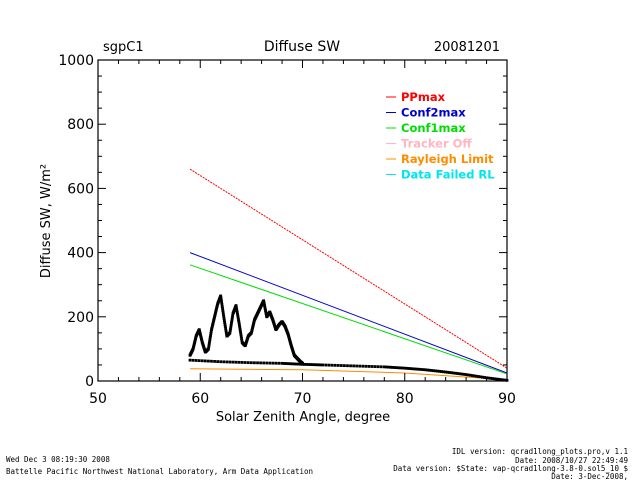  I want to click on footer-data-date: Date: 3-Dec-2008,, so click(589, 476).